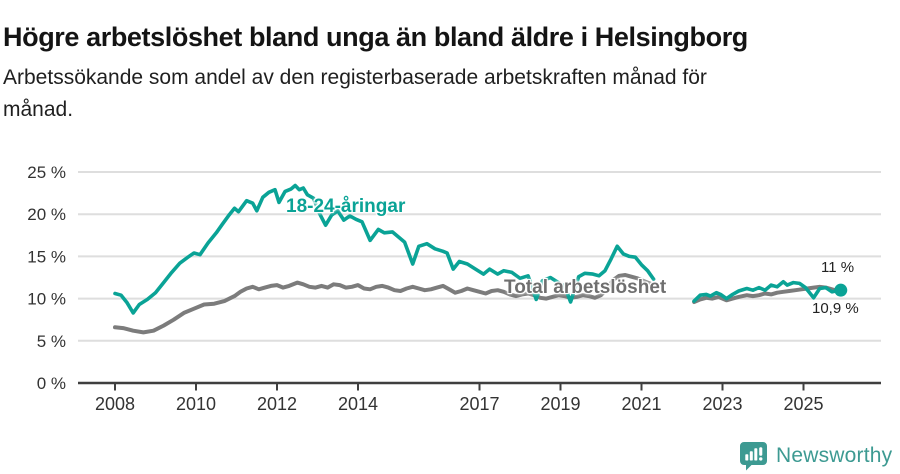 This screenshot has height=474, width=900. I want to click on svg-text: 20 %, so click(46, 214).